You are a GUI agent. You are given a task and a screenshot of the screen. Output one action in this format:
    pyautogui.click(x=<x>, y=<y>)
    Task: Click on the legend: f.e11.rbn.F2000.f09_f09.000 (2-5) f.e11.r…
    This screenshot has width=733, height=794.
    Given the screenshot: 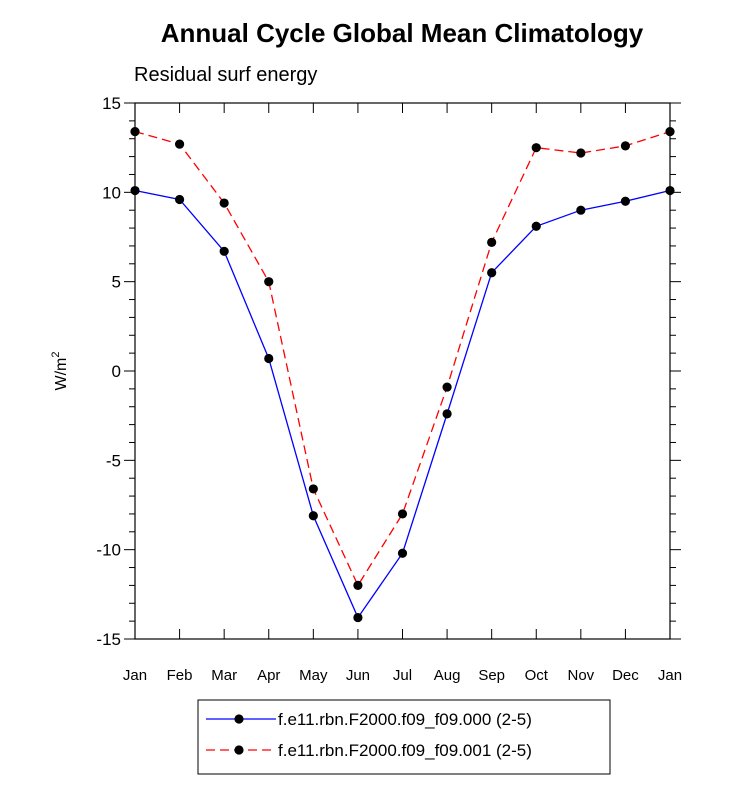 What is the action you would take?
    pyautogui.click(x=404, y=737)
    